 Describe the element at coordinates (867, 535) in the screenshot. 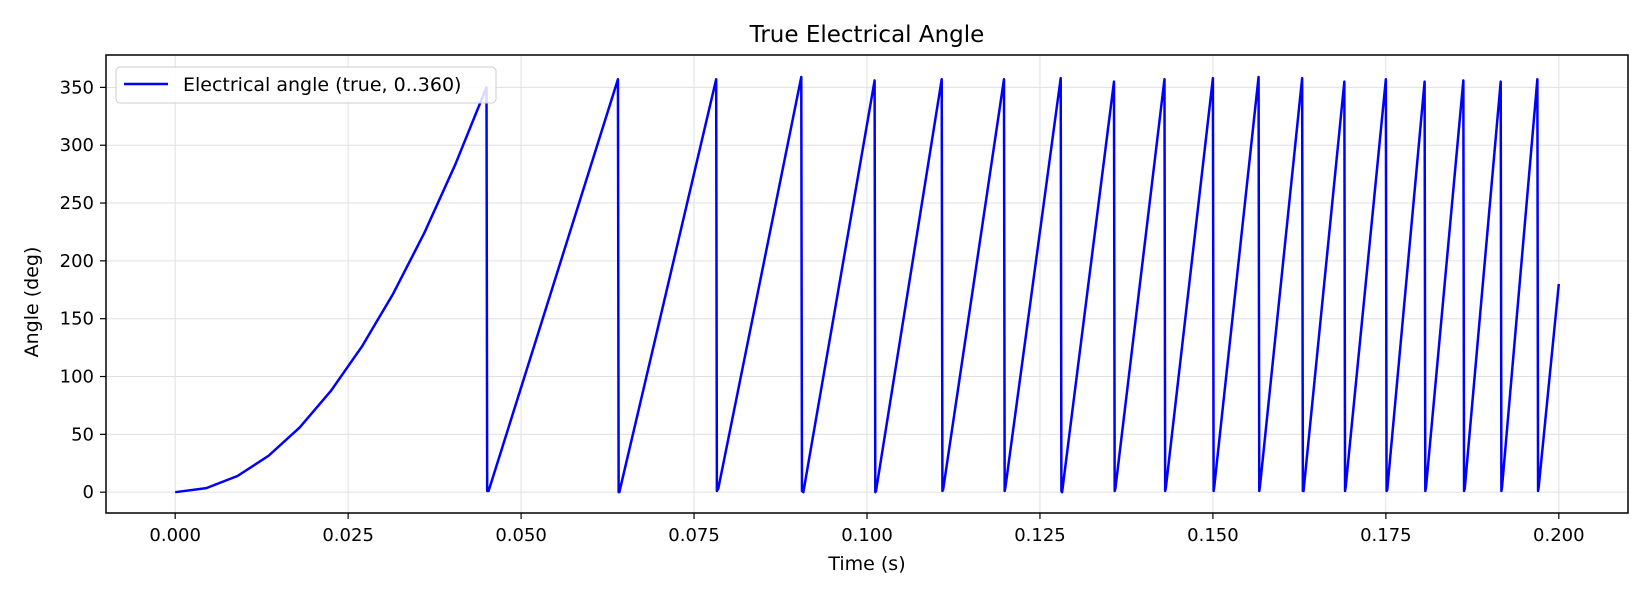

I see `x-tick-label: 0.100` at that location.